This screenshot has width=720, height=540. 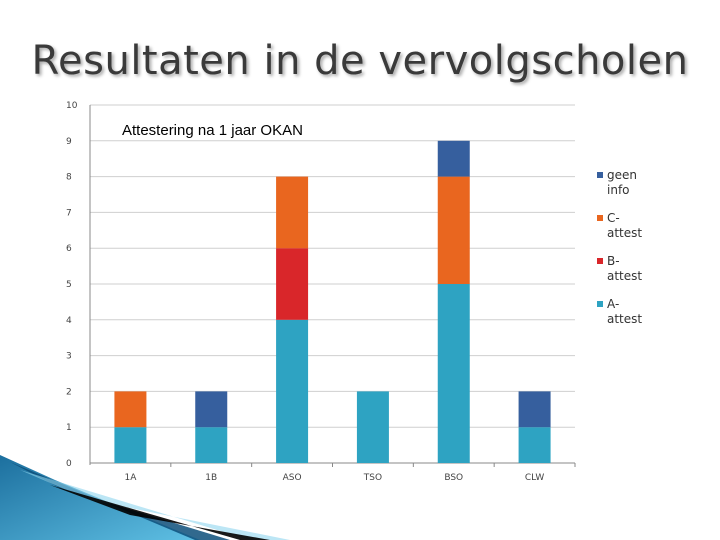 What do you see at coordinates (211, 478) in the screenshot?
I see `x-tick-label: 1B` at bounding box center [211, 478].